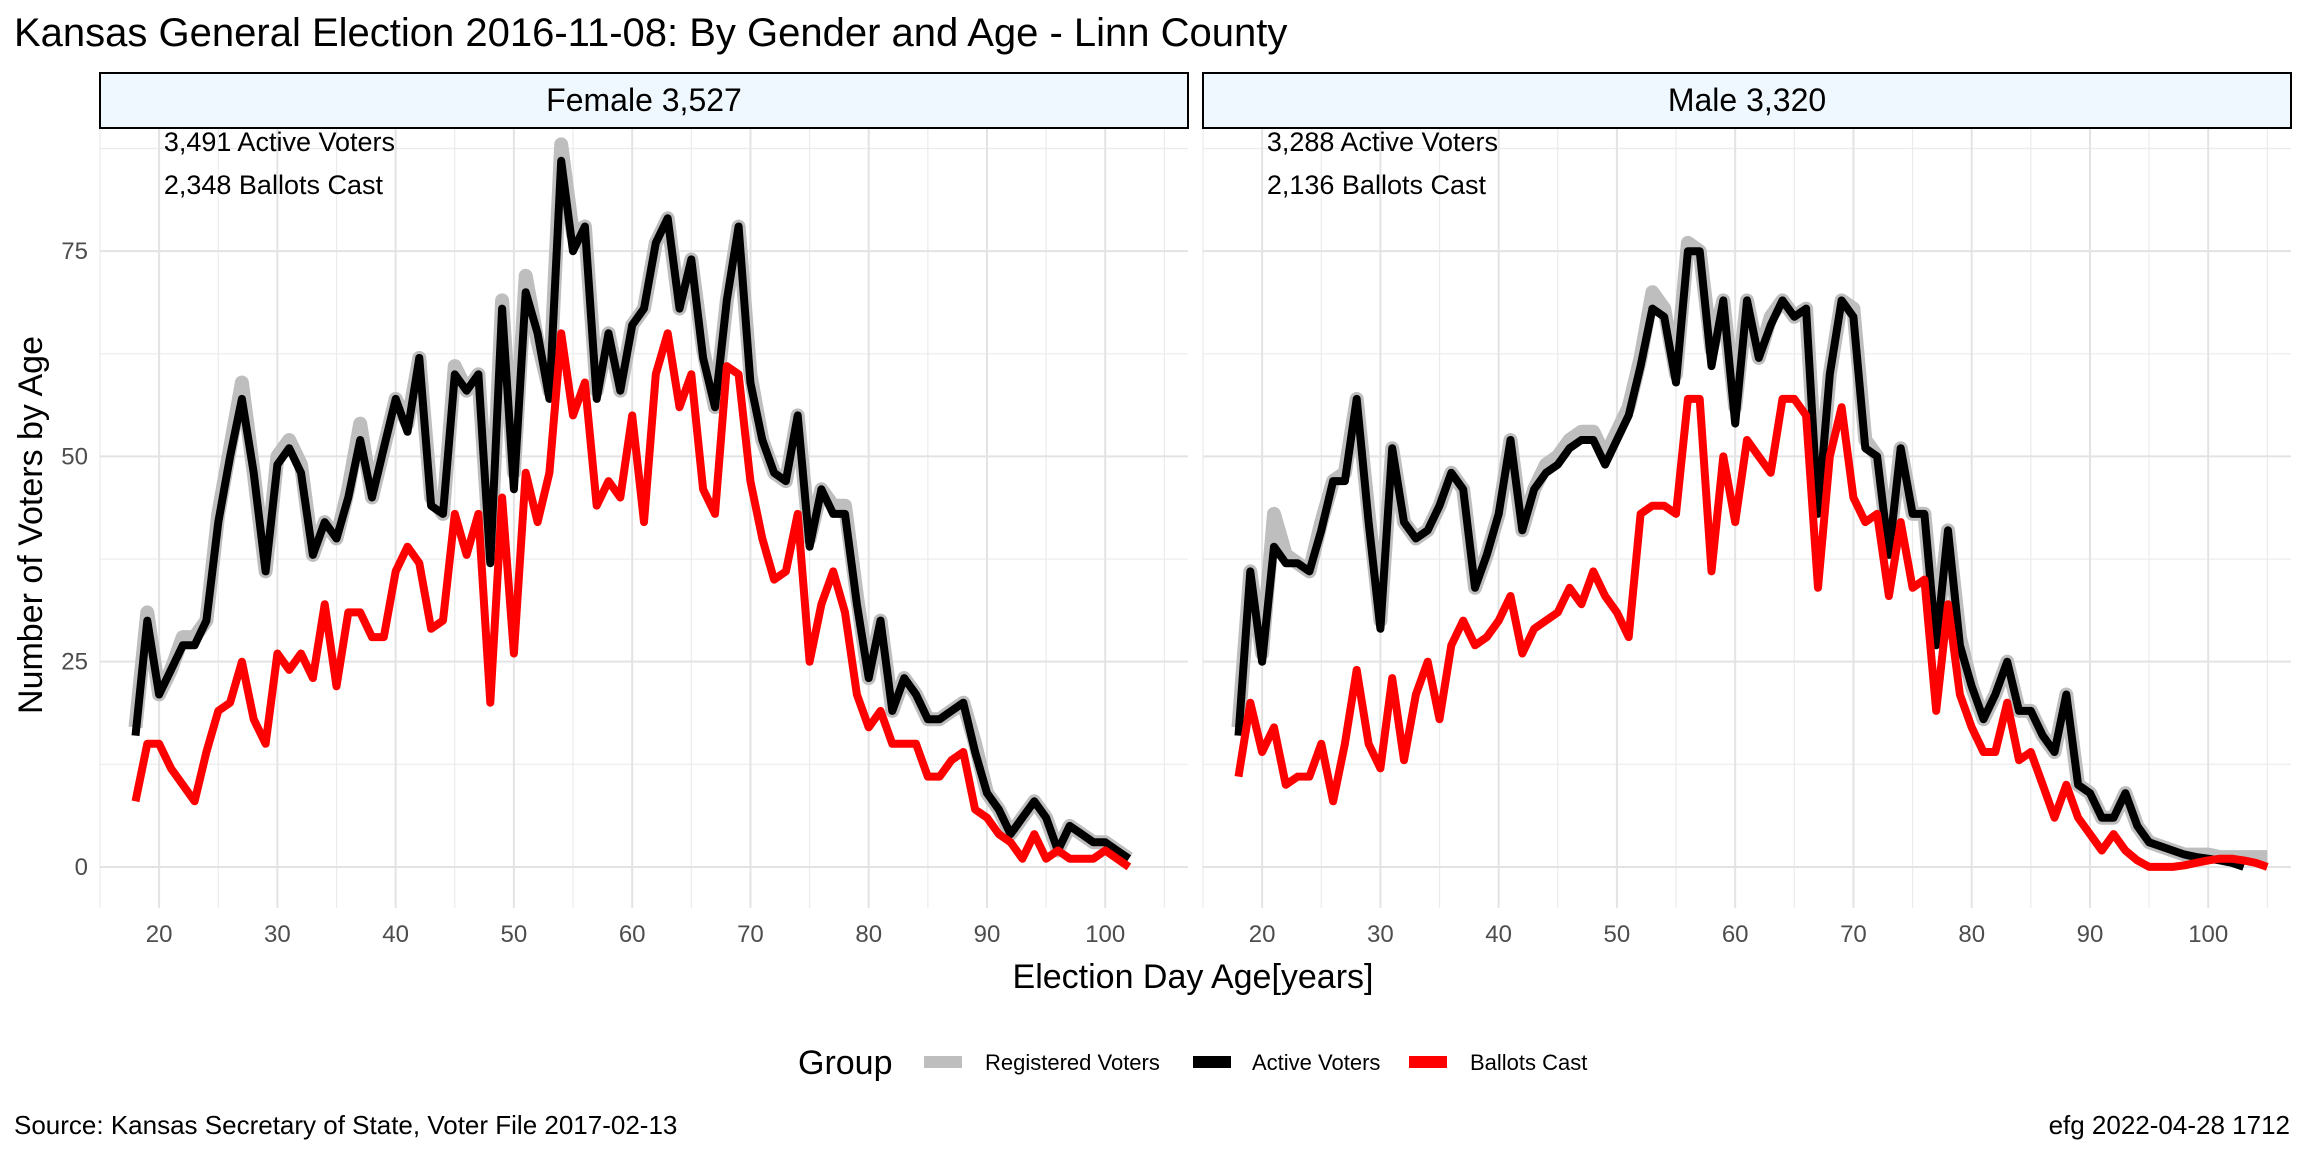  Describe the element at coordinates (74, 662) in the screenshot. I see `y-tick-label: 25` at that location.